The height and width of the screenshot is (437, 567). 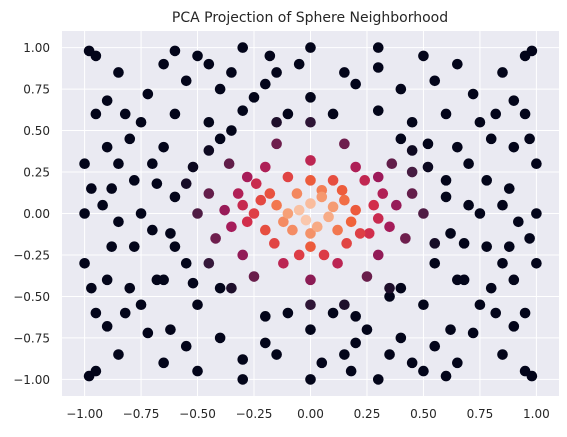 I want to click on x-tick-label: −0.50, so click(x=197, y=414).